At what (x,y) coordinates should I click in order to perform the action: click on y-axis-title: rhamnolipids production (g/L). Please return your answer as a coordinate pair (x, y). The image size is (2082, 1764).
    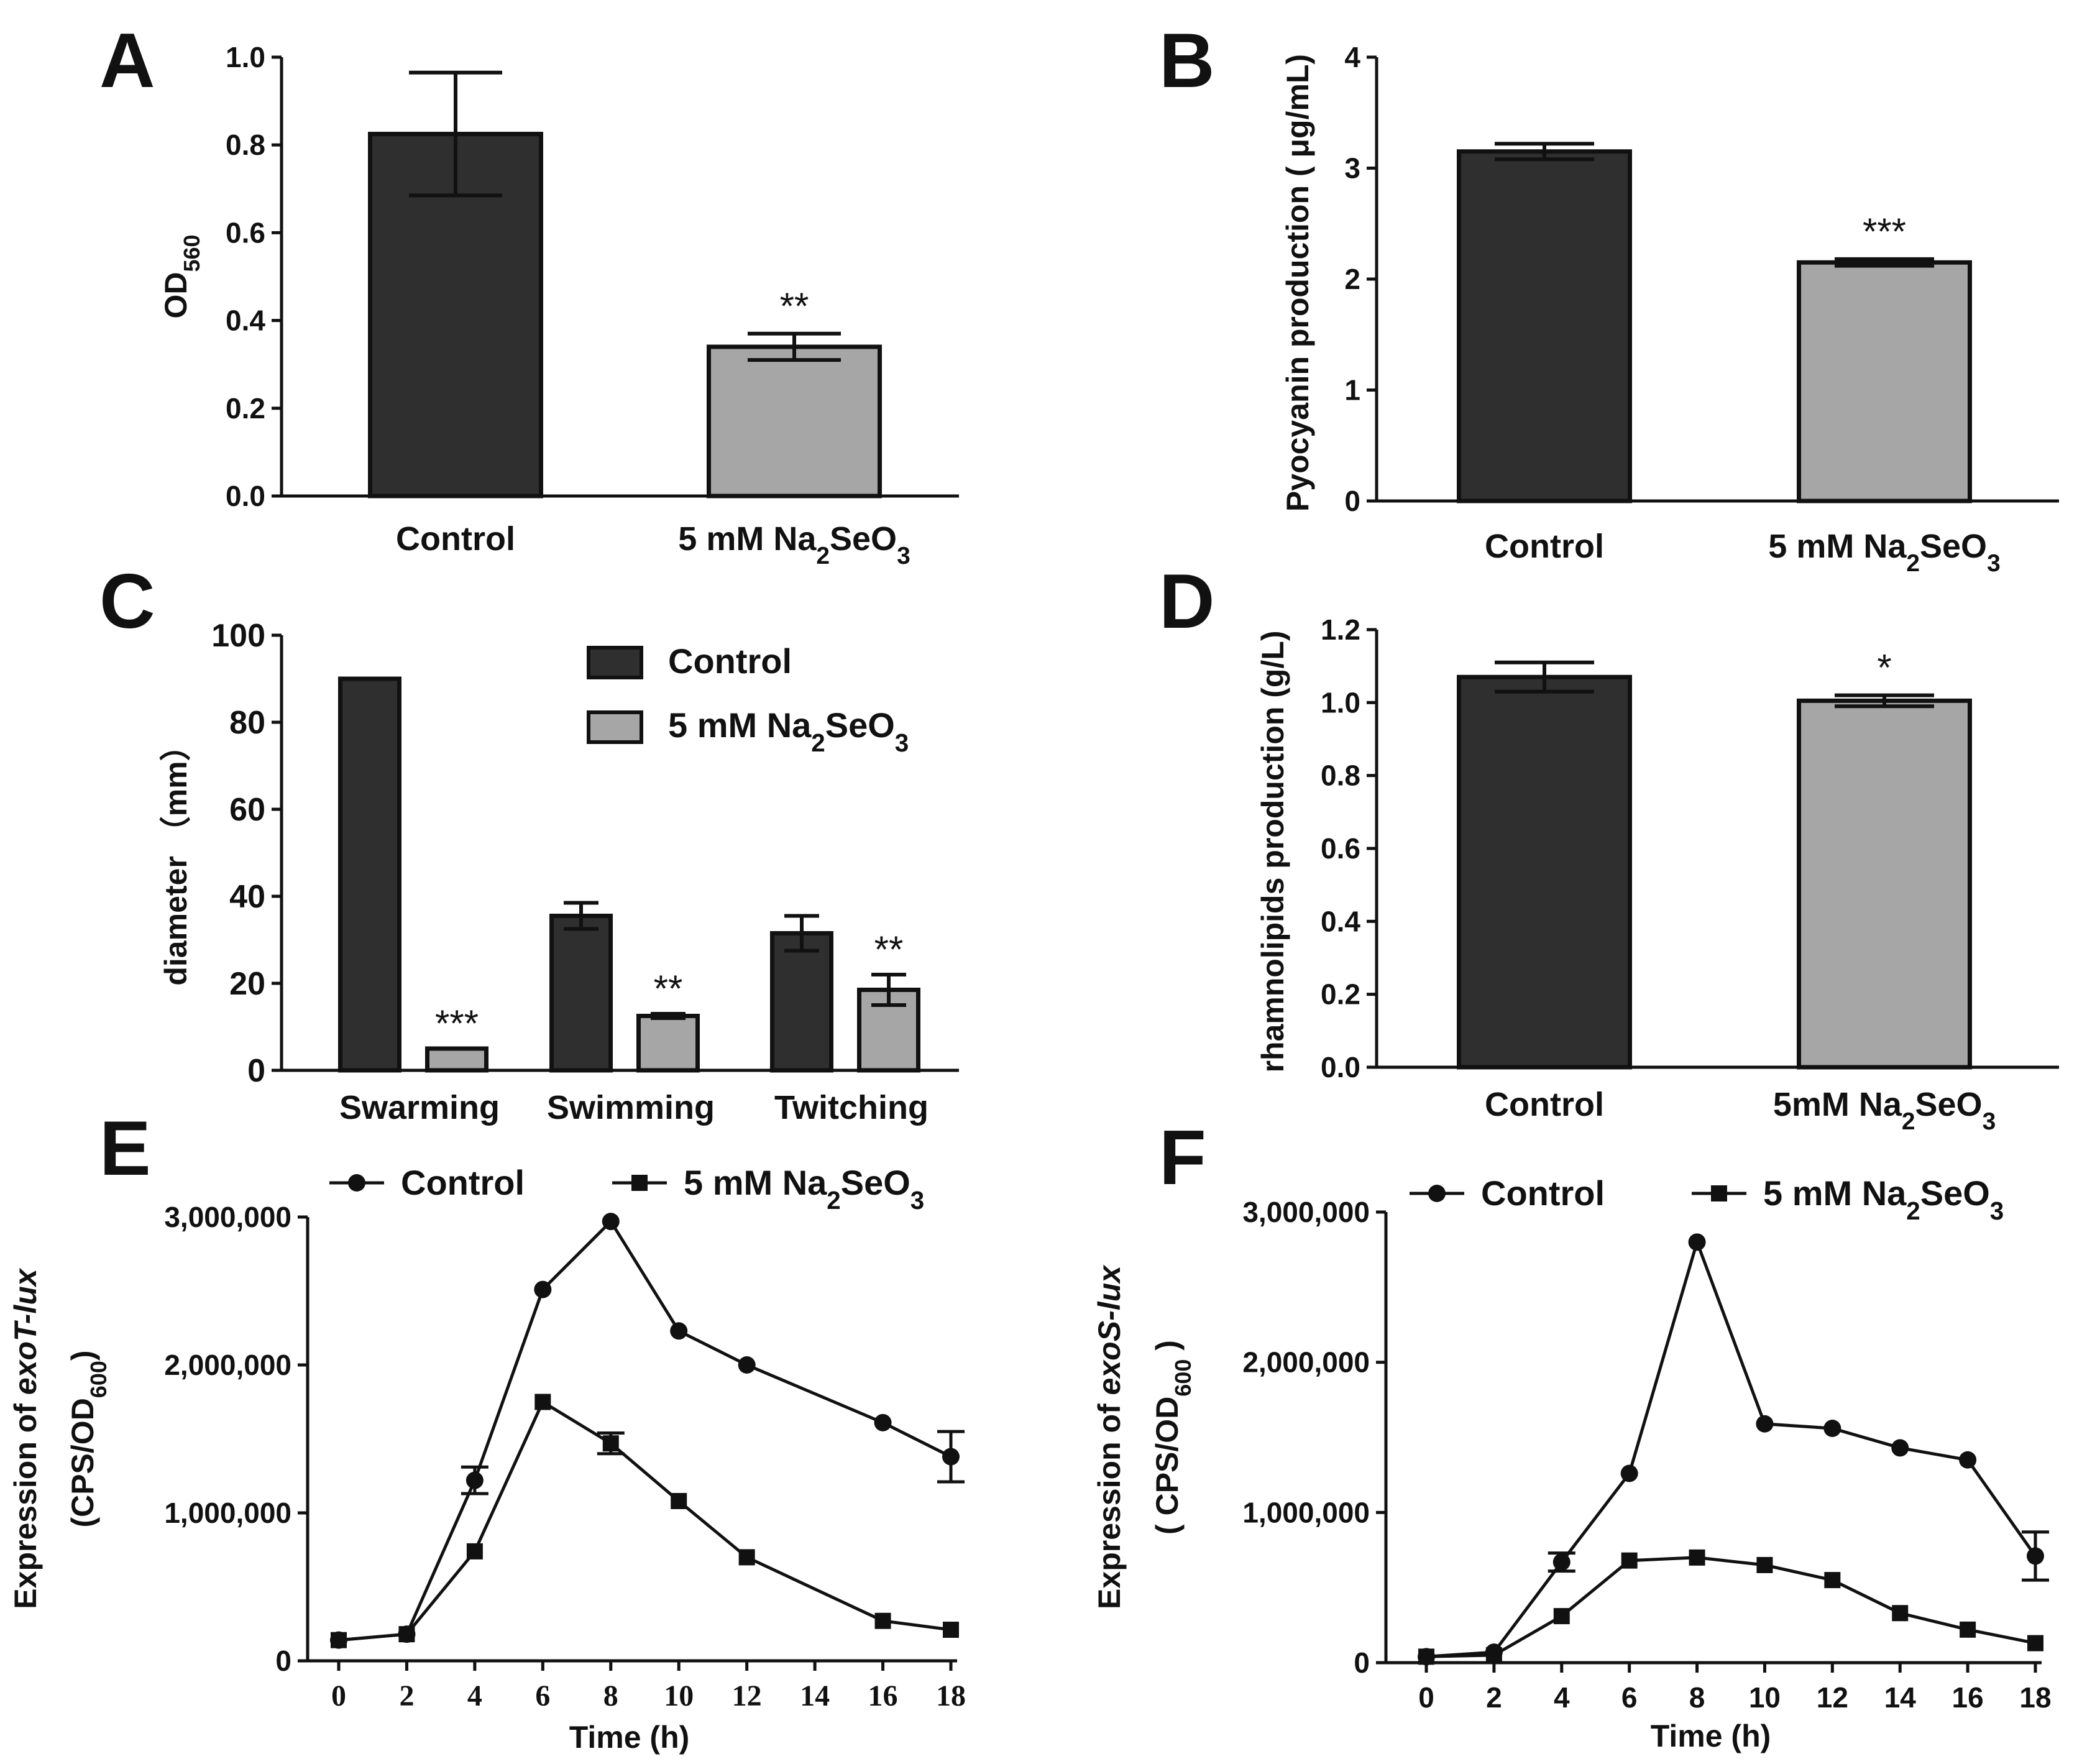
    Looking at the image, I should click on (1272, 851).